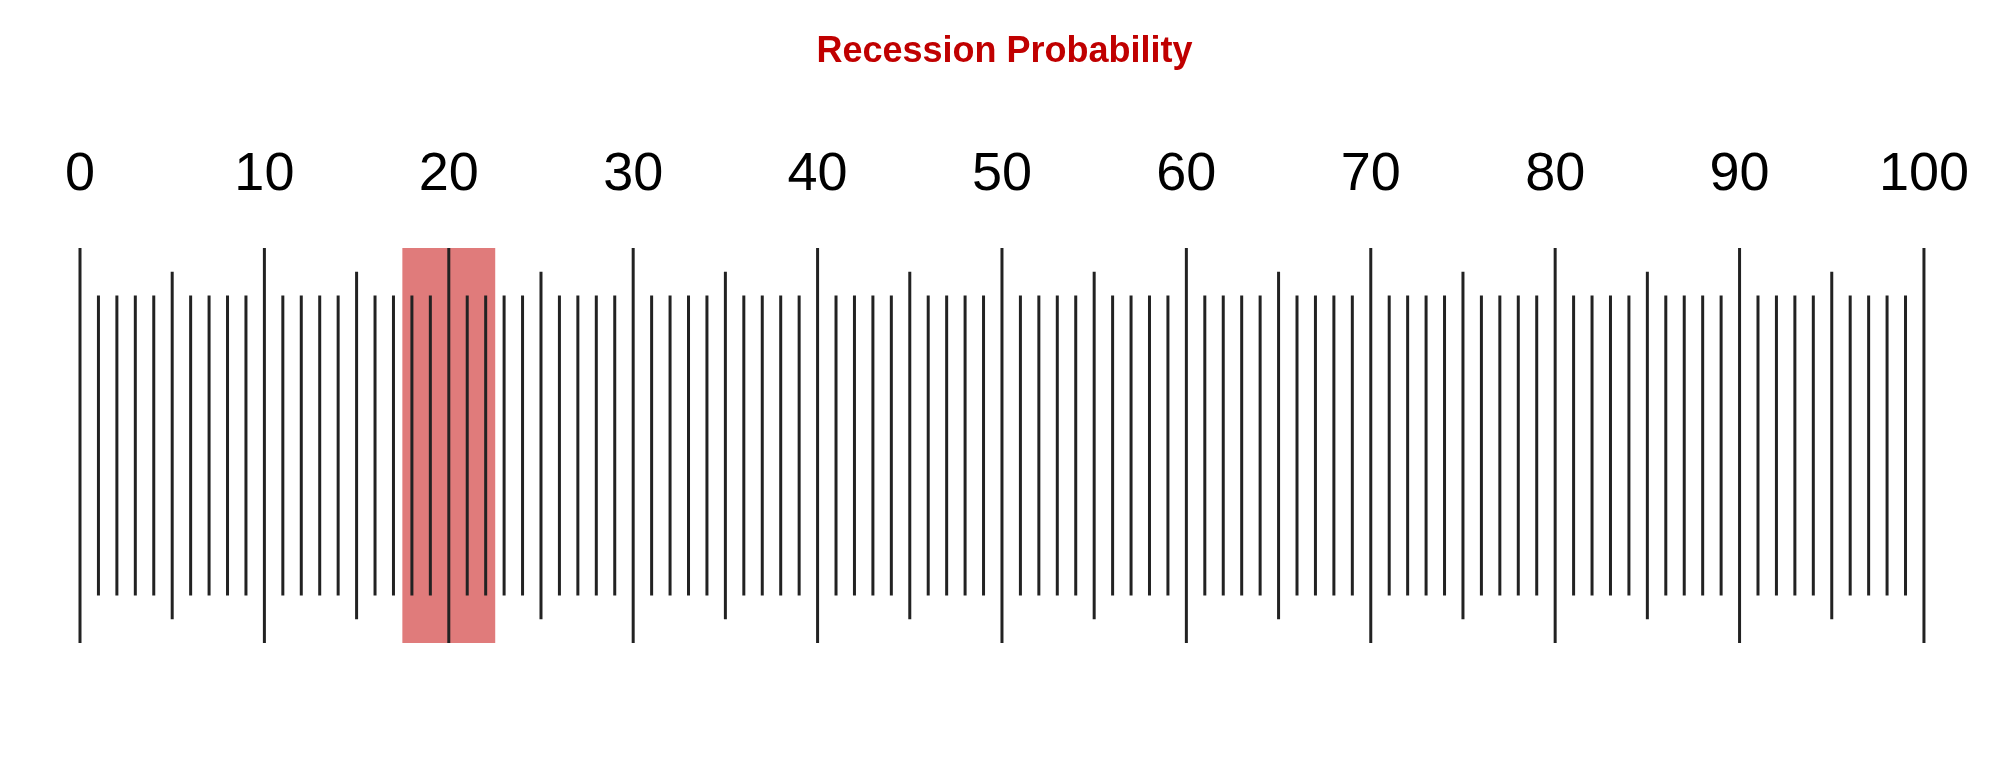 The height and width of the screenshot is (763, 2009). What do you see at coordinates (448, 171) in the screenshot?
I see `x-tick-label: 20` at bounding box center [448, 171].